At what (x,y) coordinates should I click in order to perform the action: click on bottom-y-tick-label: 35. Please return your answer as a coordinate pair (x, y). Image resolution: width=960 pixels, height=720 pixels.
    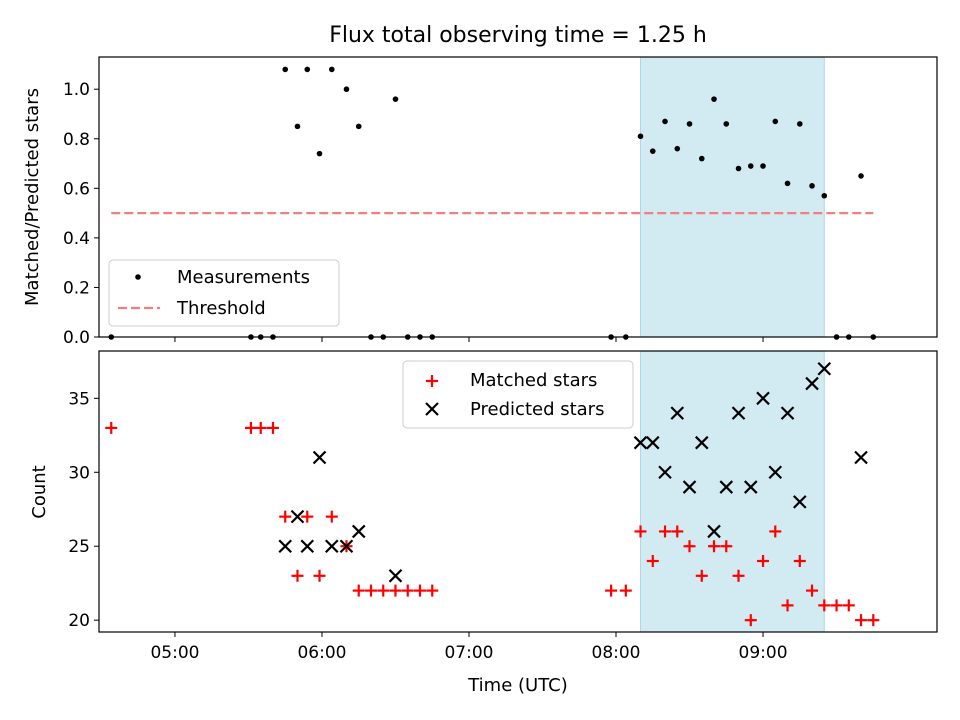
    Looking at the image, I should click on (79, 399).